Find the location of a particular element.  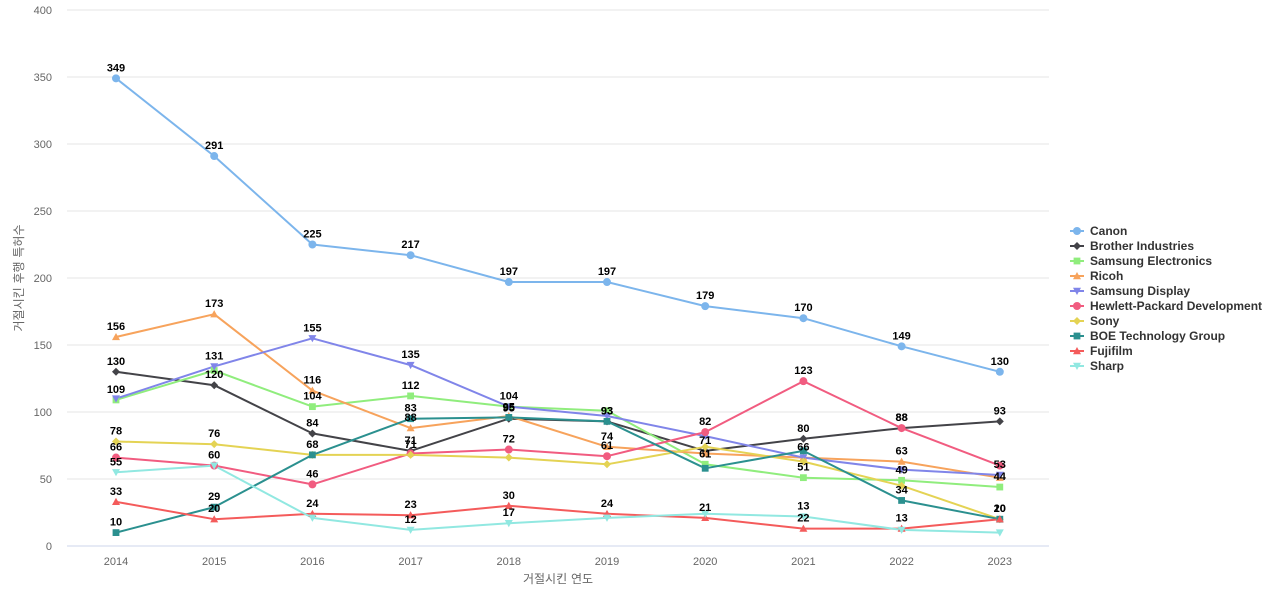

data-label: 29 is located at coordinates (214, 497).